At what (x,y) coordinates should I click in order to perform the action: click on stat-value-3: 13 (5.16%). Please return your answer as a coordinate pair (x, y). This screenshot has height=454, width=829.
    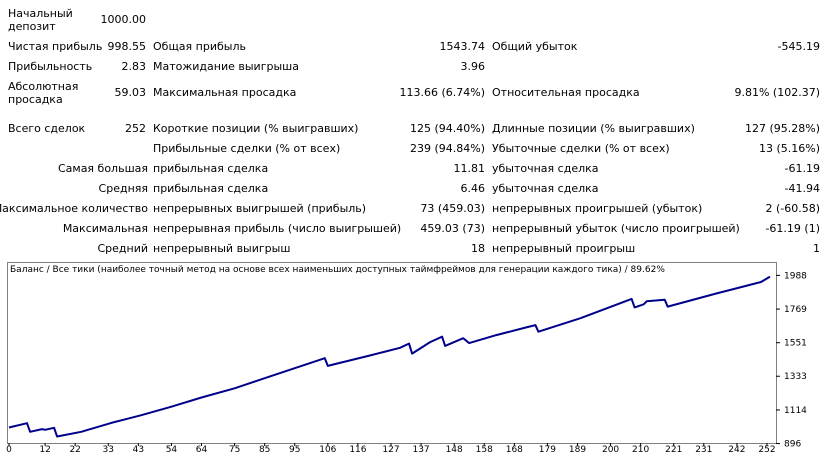
    Looking at the image, I should click on (789, 148).